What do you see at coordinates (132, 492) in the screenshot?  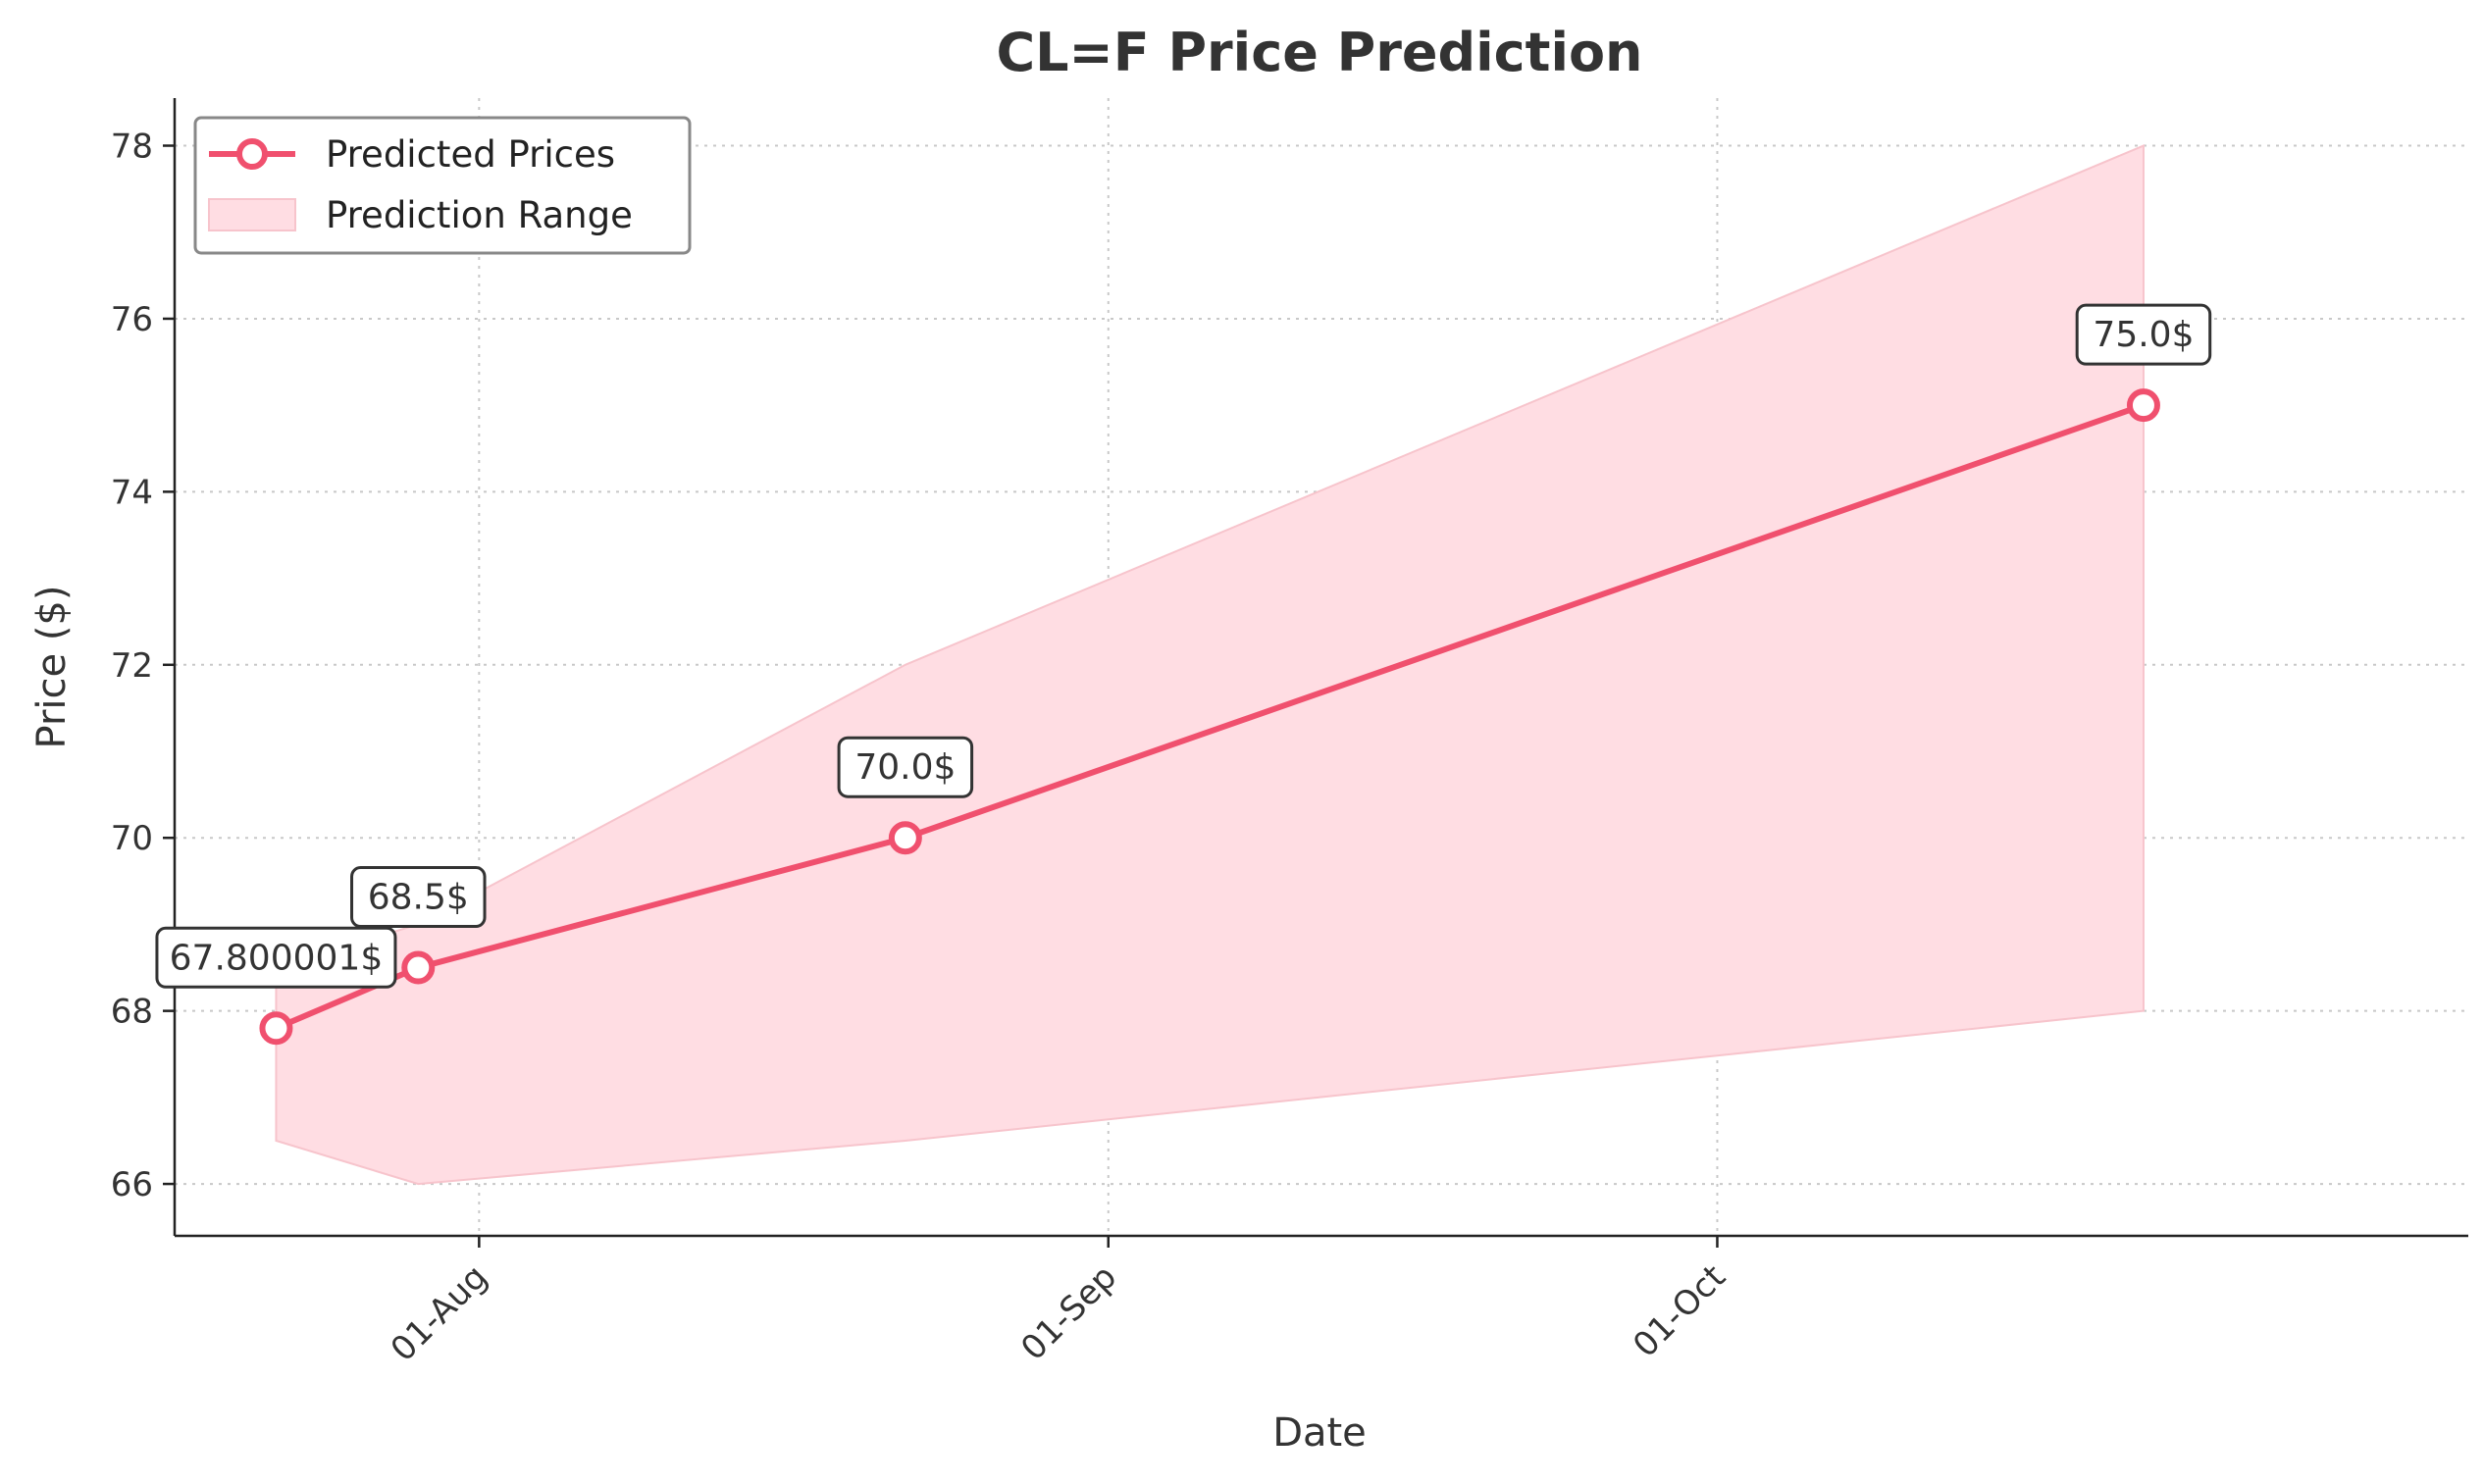 I see `y-tick-label: 74` at bounding box center [132, 492].